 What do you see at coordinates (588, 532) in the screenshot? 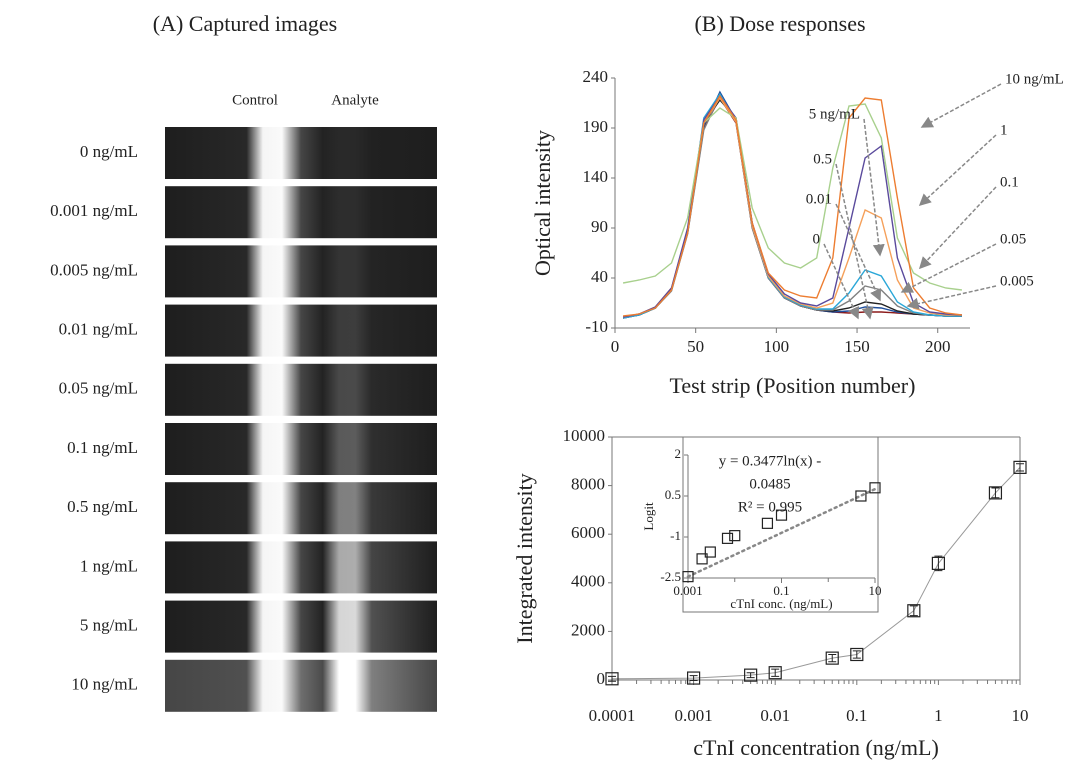
I see `y-tick-label: 6000` at bounding box center [588, 532].